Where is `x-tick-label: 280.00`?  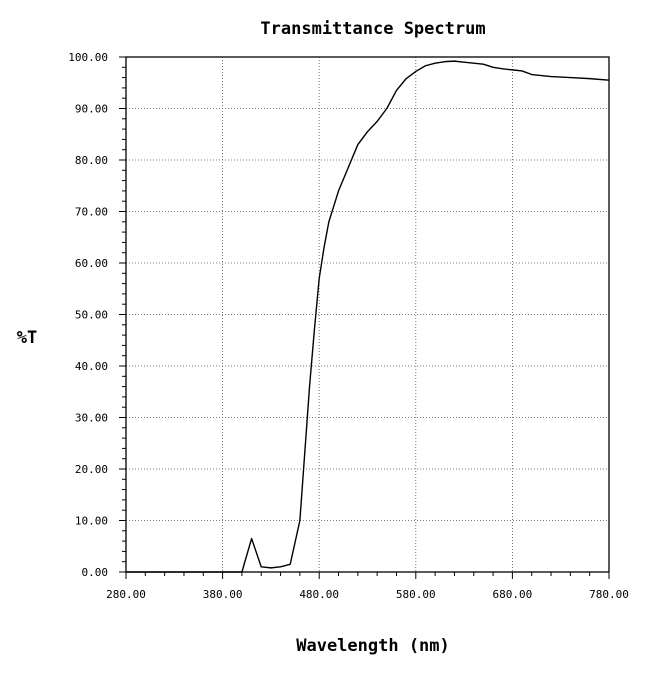 x-tick-label: 280.00 is located at coordinates (126, 594).